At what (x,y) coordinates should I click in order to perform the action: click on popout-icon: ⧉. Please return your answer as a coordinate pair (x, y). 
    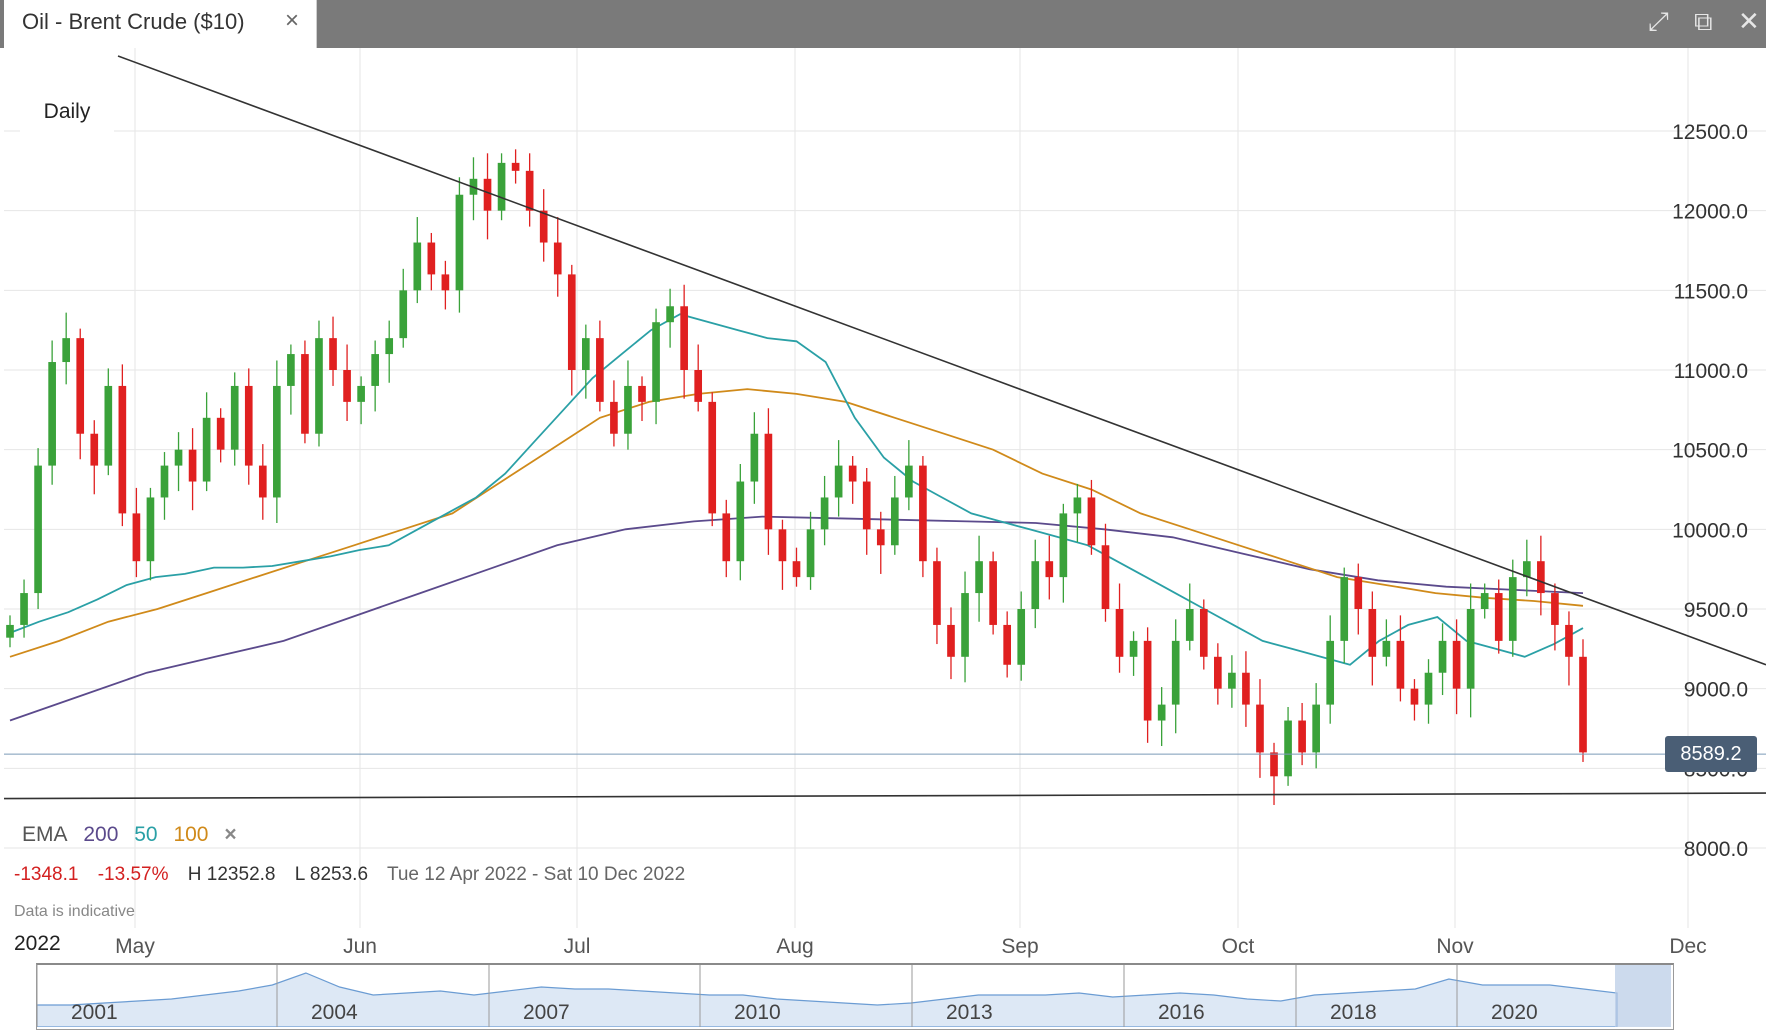
    Looking at the image, I should click on (1703, 21).